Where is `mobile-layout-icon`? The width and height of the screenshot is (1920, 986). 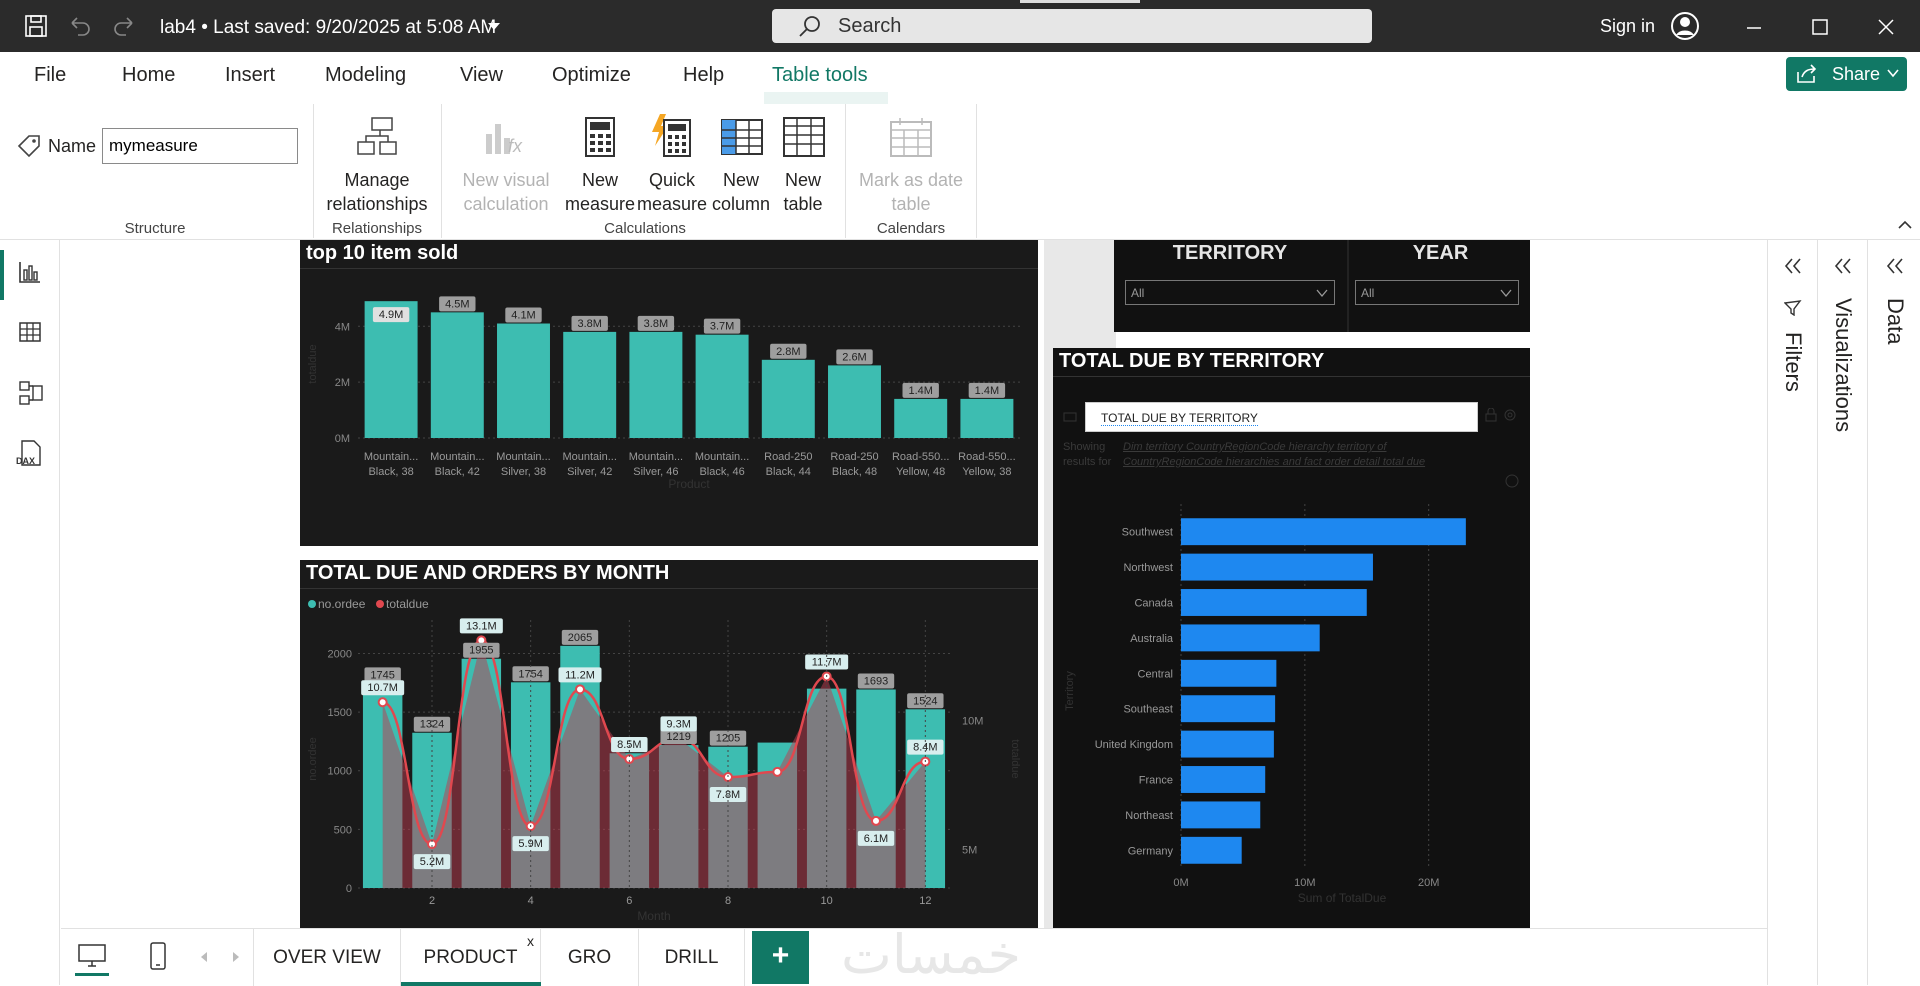 mobile-layout-icon is located at coordinates (158, 956).